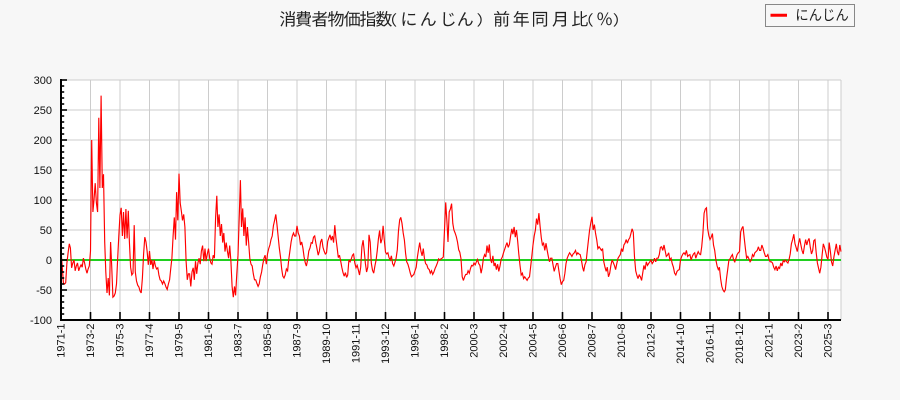 The height and width of the screenshot is (400, 900). What do you see at coordinates (416, 341) in the screenshot?
I see `svg-text: 1996-1` at bounding box center [416, 341].